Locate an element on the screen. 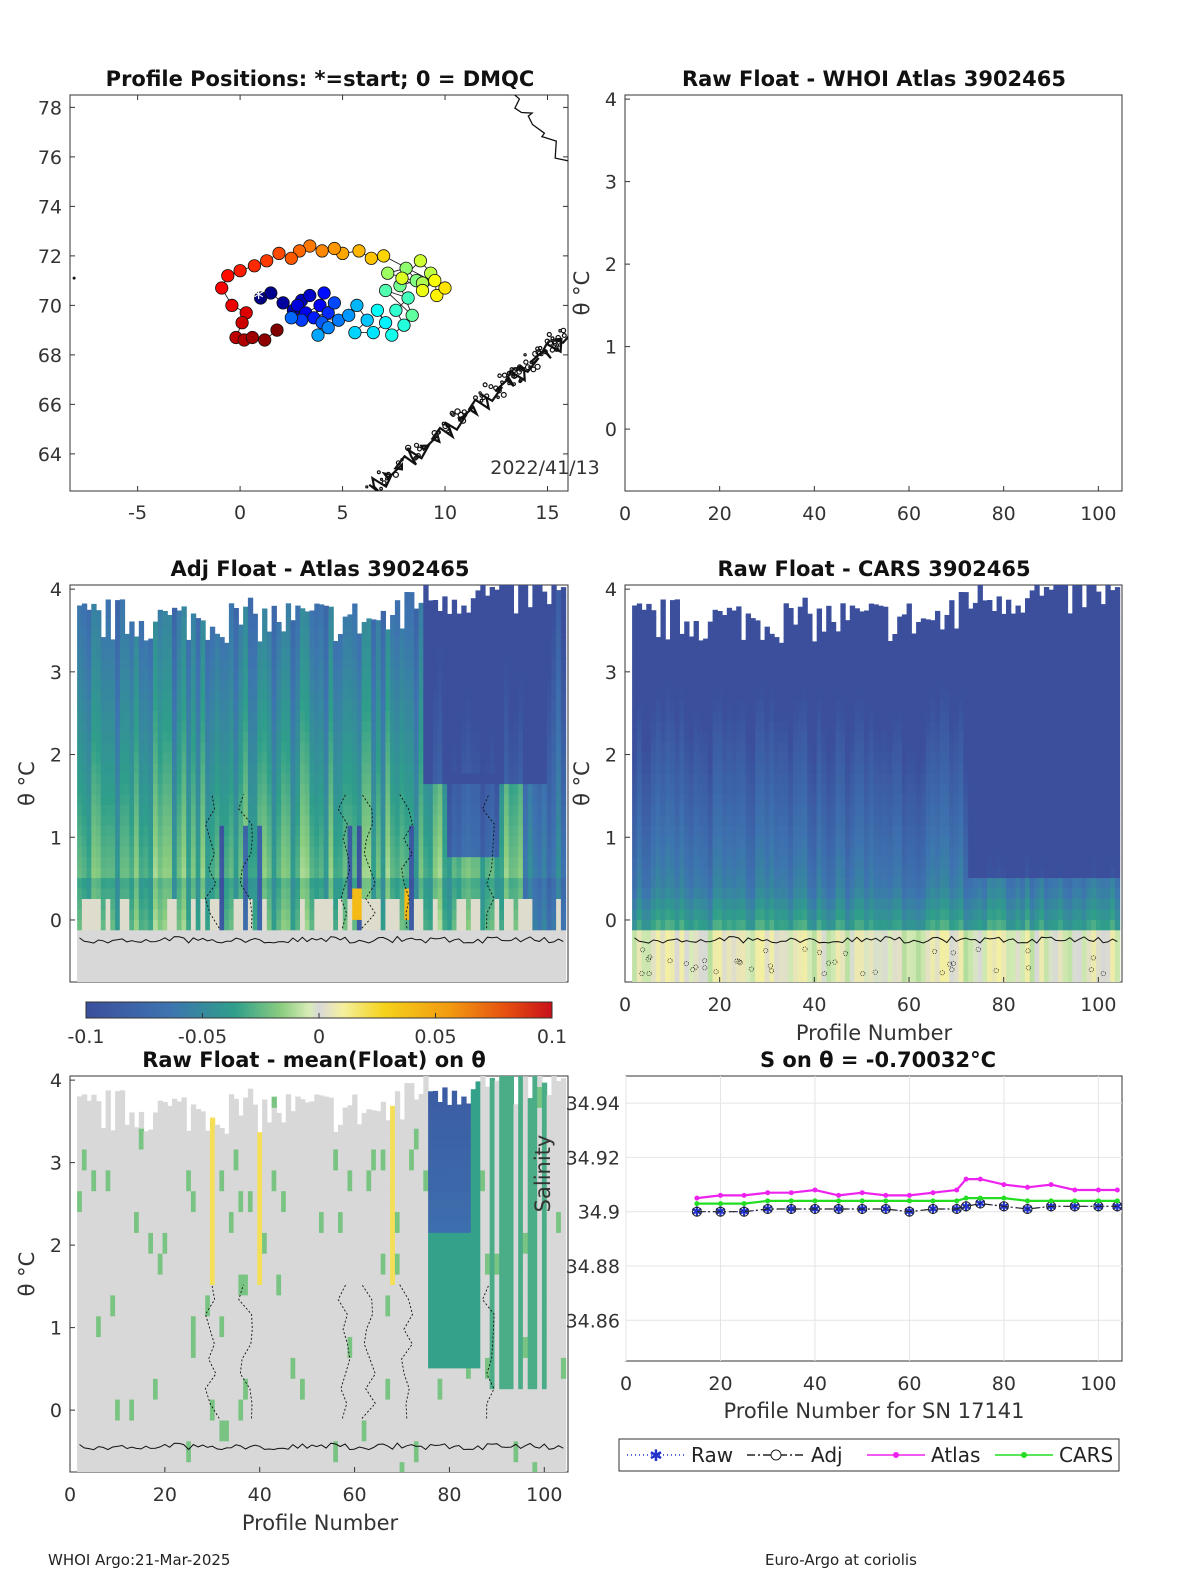 Image resolution: width=1200 pixels, height=1575 pixels. profile-point is located at coordinates (328, 313).